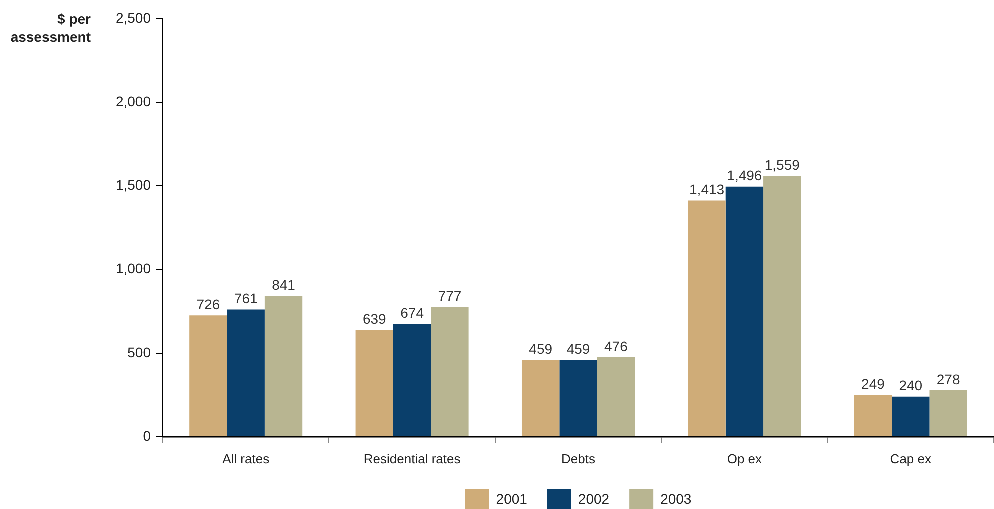  I want to click on data-label: 240, so click(911, 386).